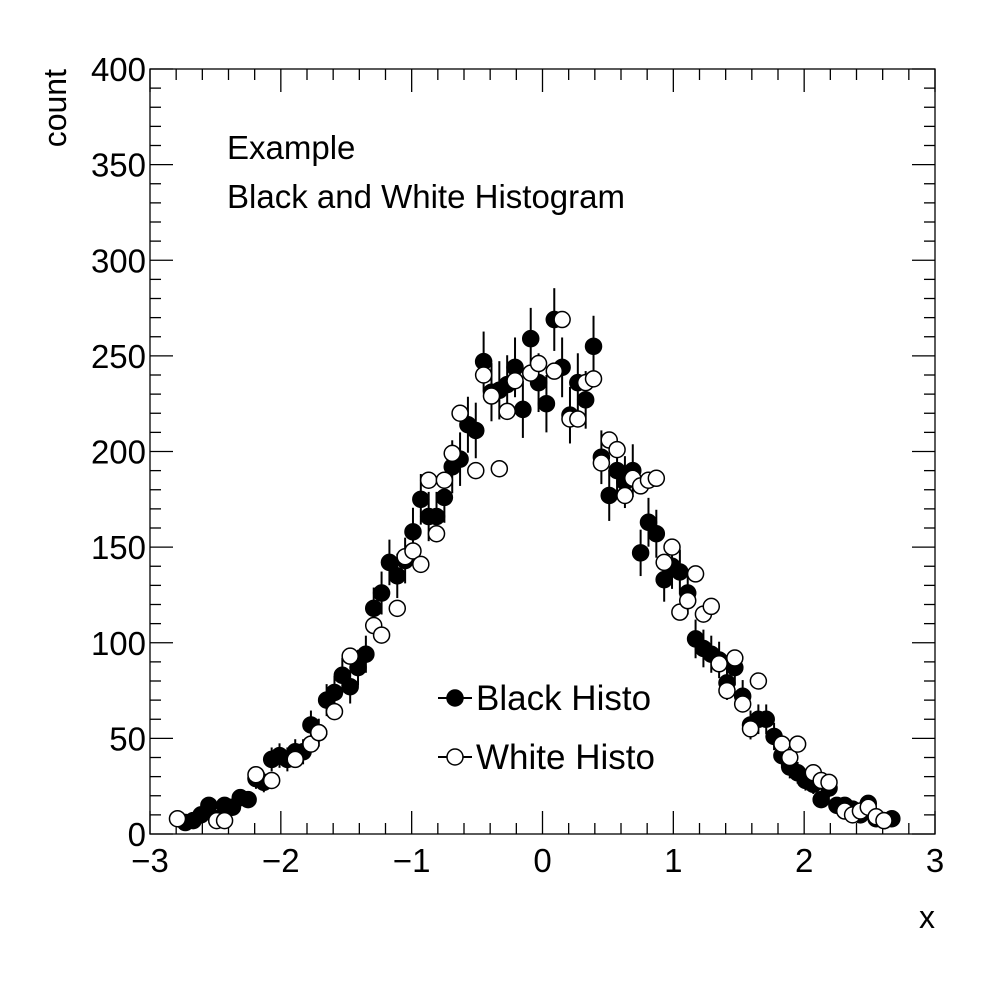 This screenshot has width=1006, height=982. I want to click on legend-white-marker, so click(455, 757).